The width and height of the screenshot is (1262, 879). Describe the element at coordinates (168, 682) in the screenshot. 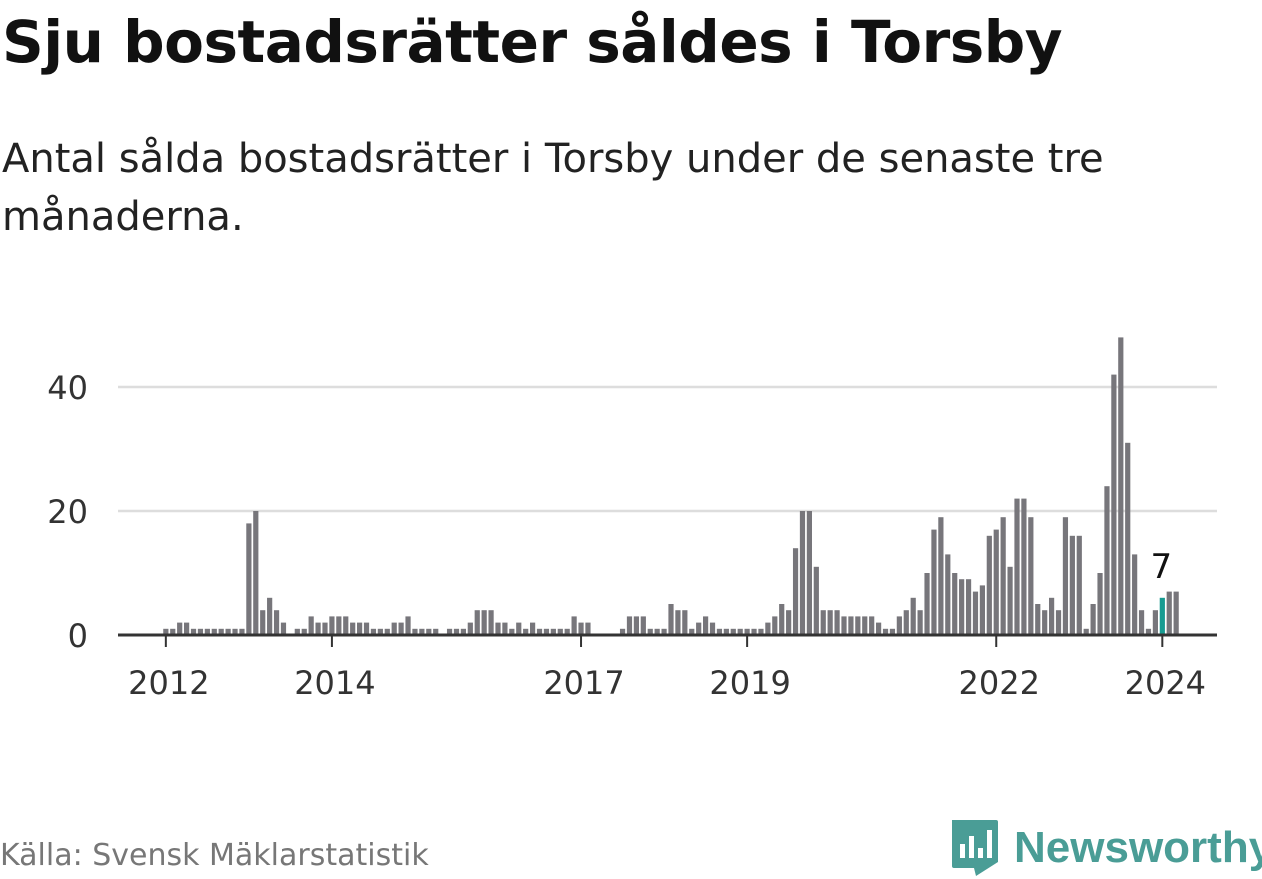

I see `x-tick-label: 2012` at that location.